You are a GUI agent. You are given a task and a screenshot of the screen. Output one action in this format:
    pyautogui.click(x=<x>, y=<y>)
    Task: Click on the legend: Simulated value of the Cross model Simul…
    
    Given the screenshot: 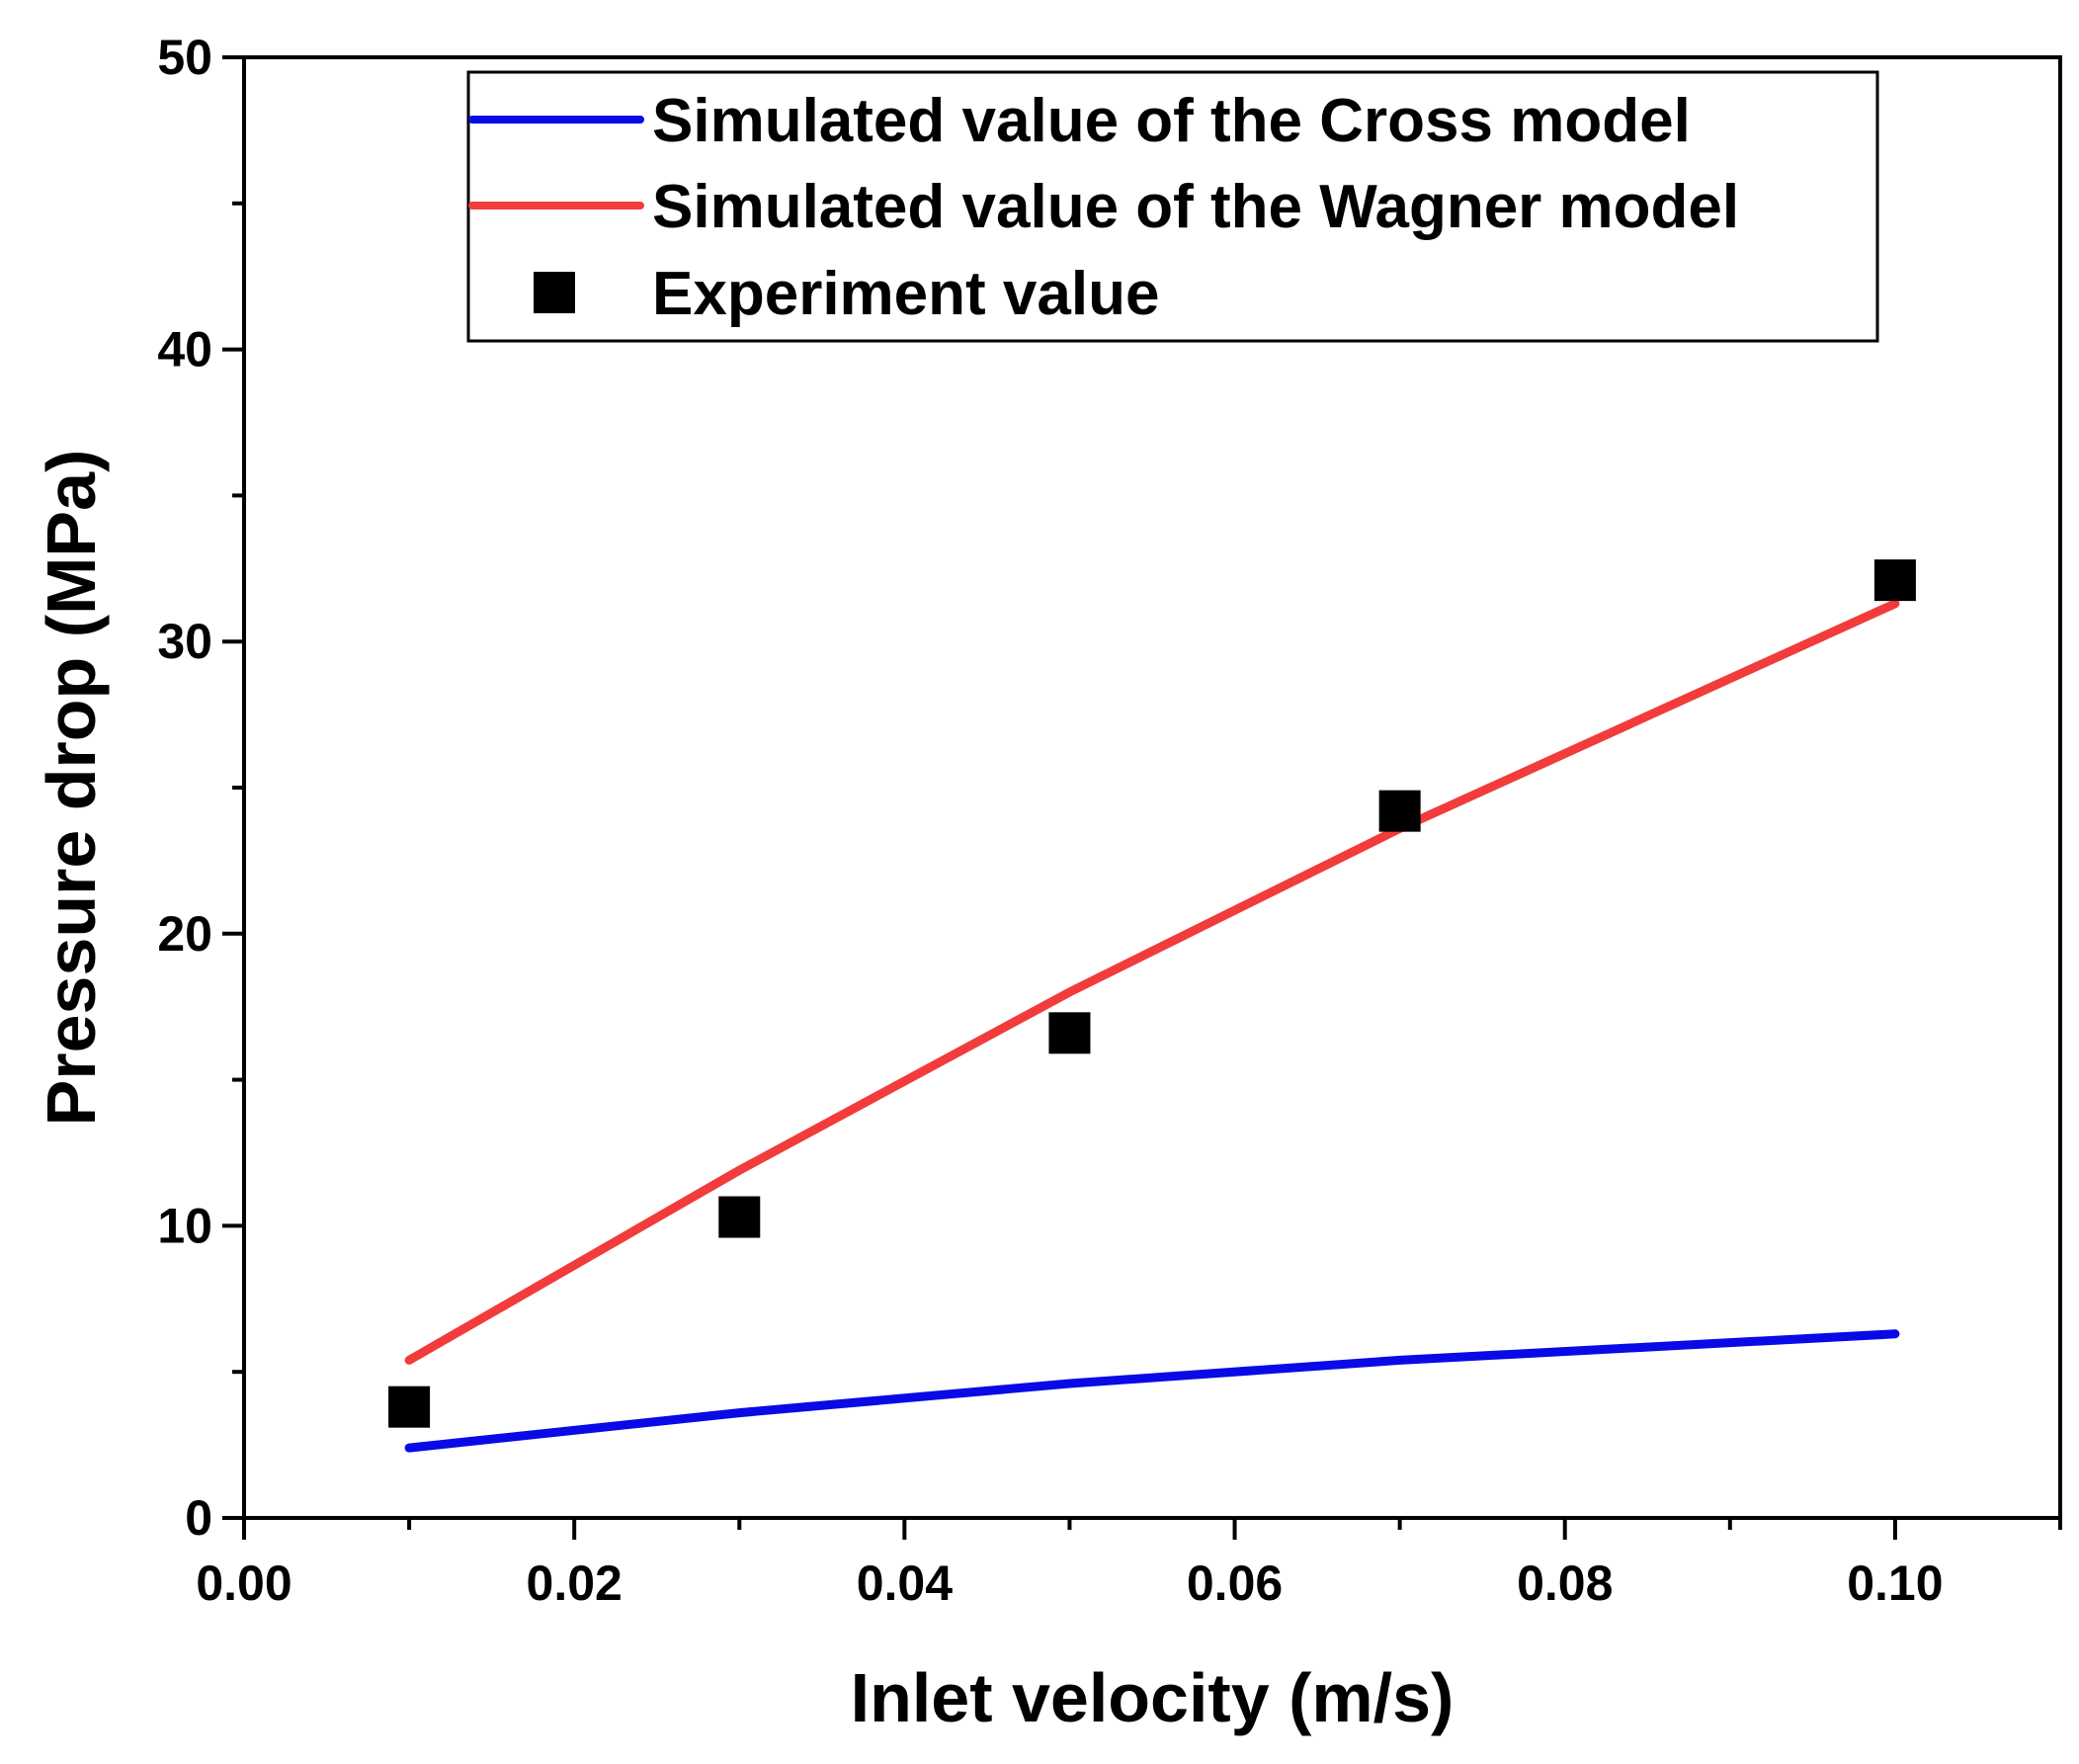 What is the action you would take?
    pyautogui.click(x=1172, y=206)
    